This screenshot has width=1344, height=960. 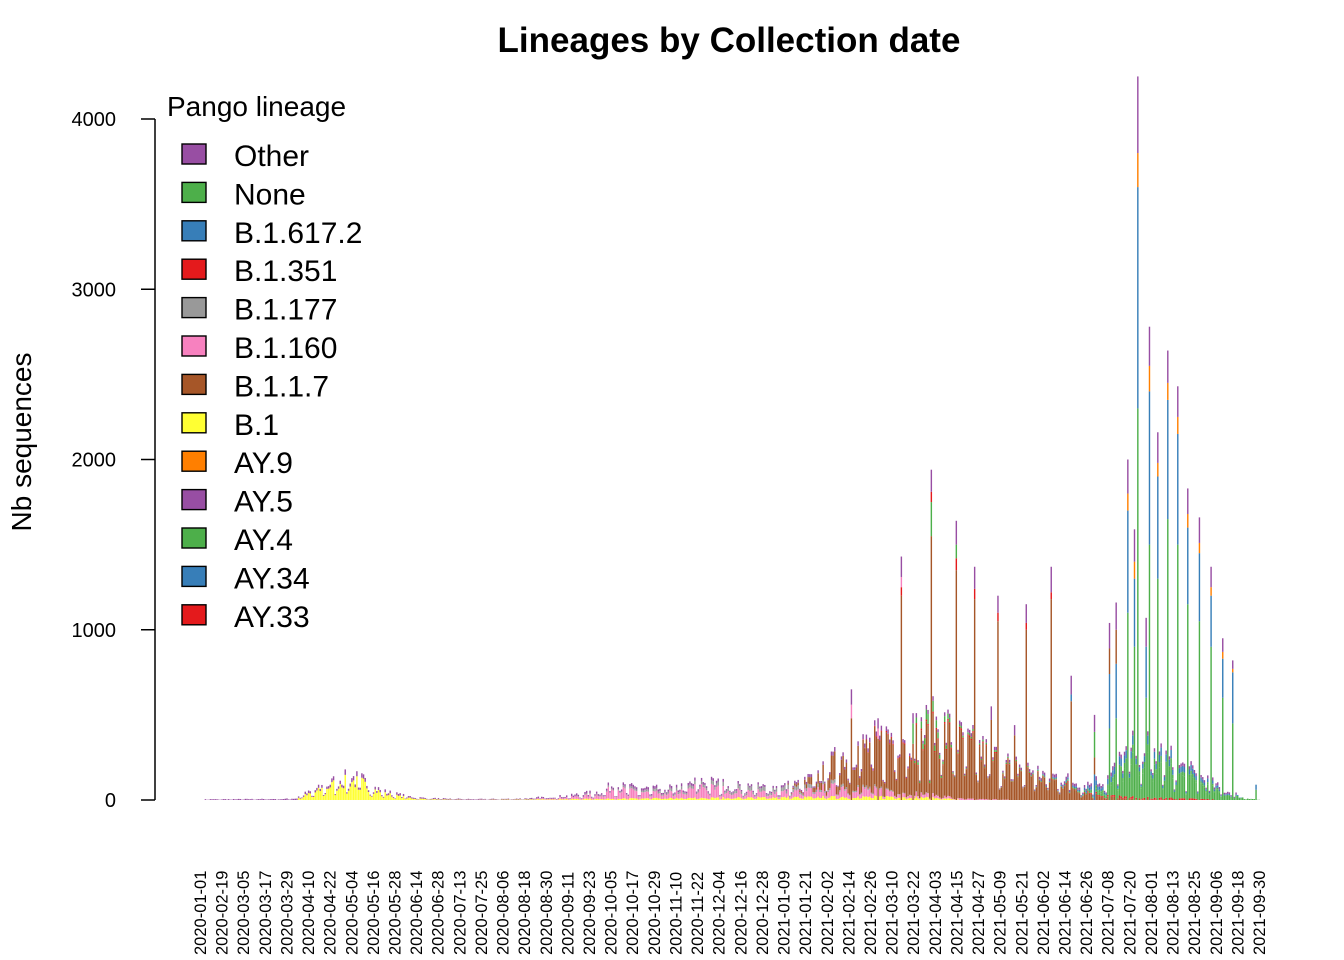 What do you see at coordinates (21, 441) in the screenshot?
I see `y-axis-label: Nb sequences` at bounding box center [21, 441].